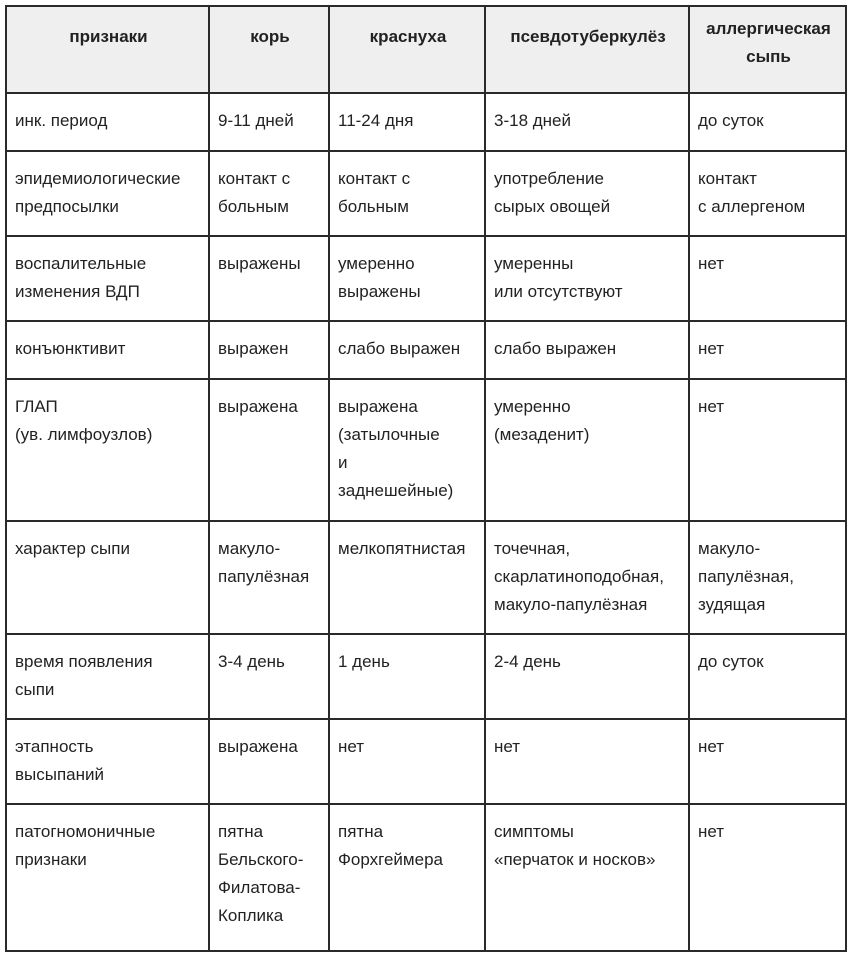  Describe the element at coordinates (107, 49) in the screenshot. I see `header-cell: признаки` at that location.